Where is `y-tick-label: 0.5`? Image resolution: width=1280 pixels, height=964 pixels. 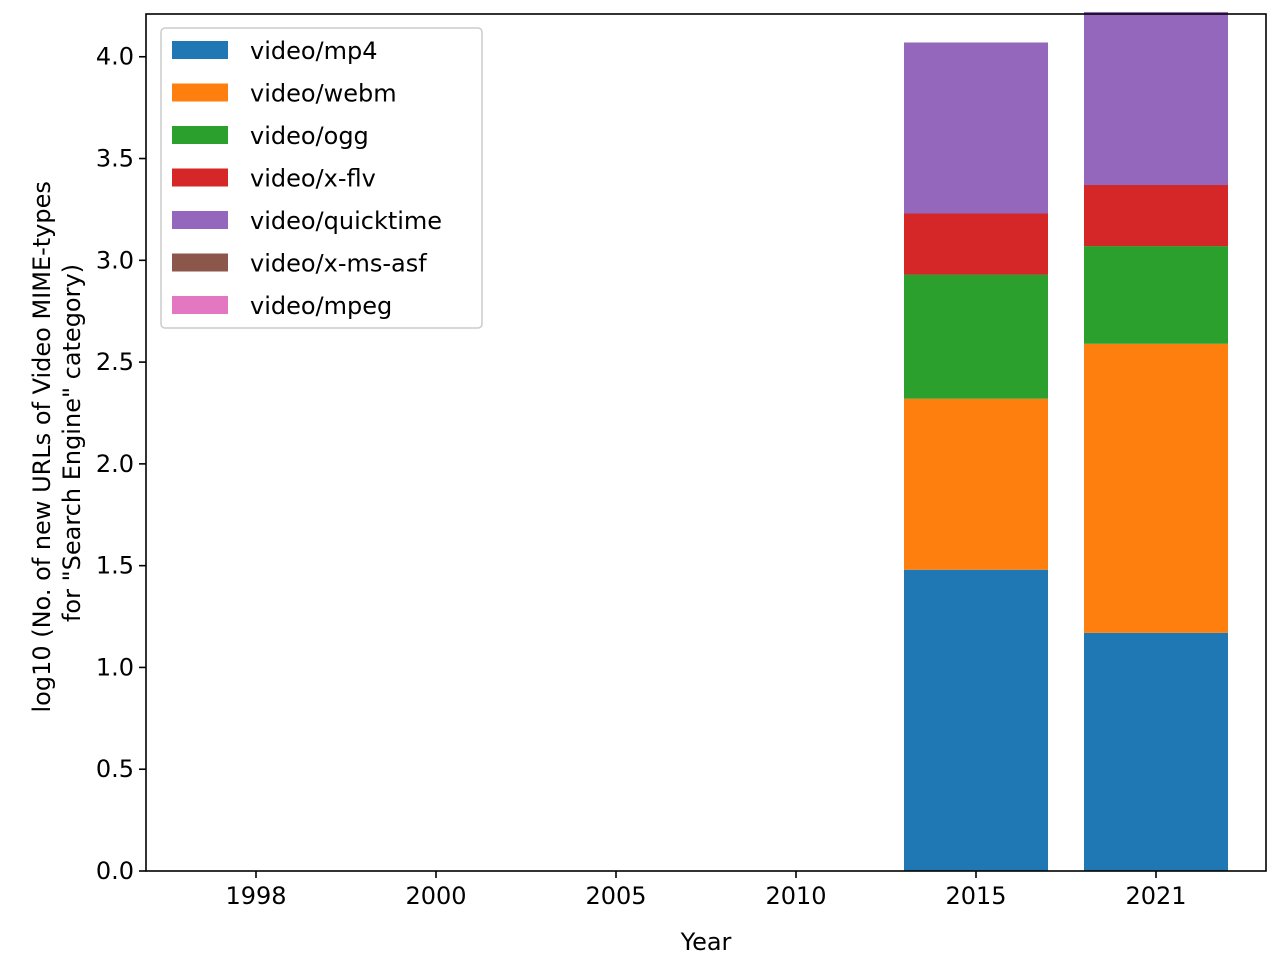 y-tick-label: 0.5 is located at coordinates (115, 769).